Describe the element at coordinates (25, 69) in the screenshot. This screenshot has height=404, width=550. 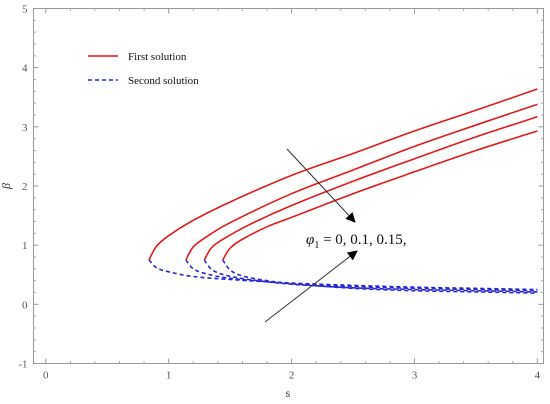
I see `y-tick-label: 4` at that location.